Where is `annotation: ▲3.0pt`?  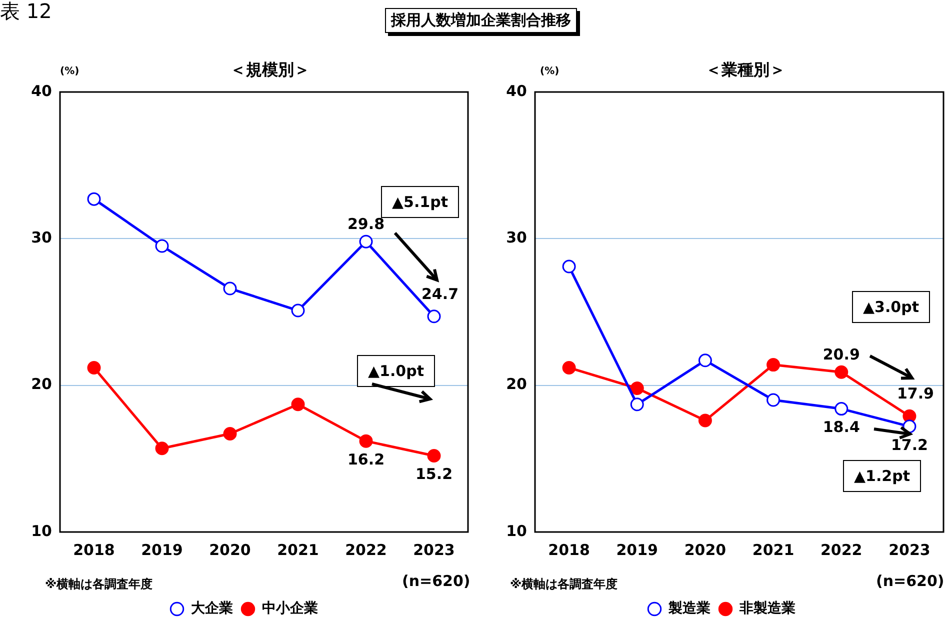
annotation: ▲3.0pt is located at coordinates (891, 307).